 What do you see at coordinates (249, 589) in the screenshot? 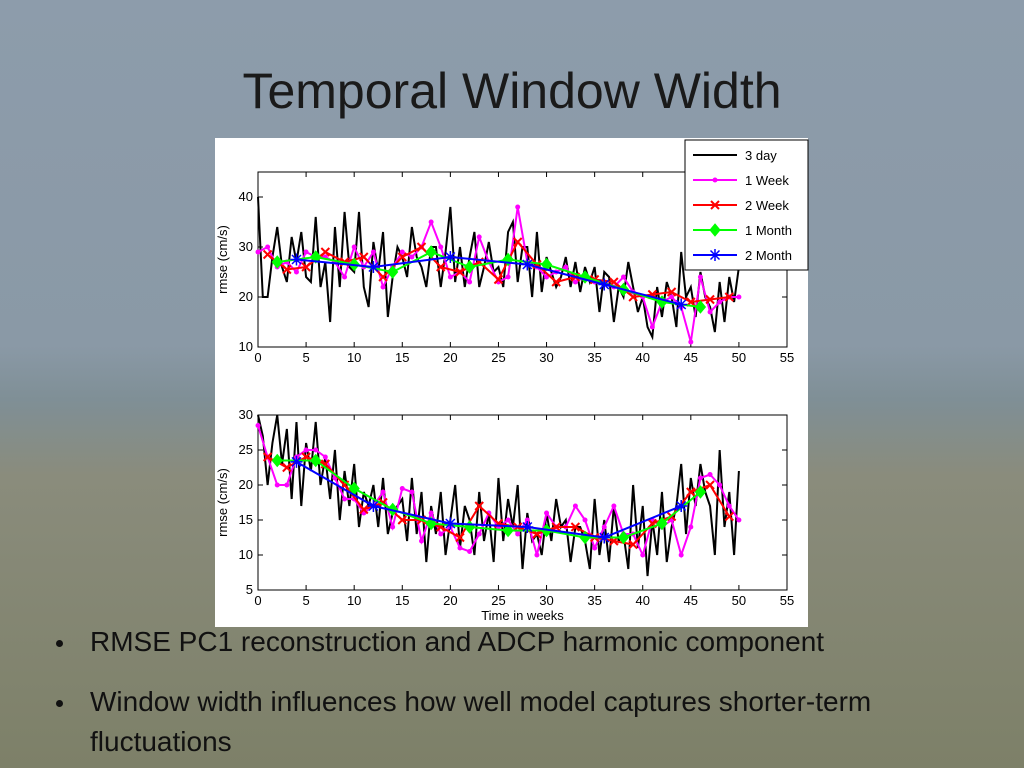
I see `y-tick-label: 5` at bounding box center [249, 589].